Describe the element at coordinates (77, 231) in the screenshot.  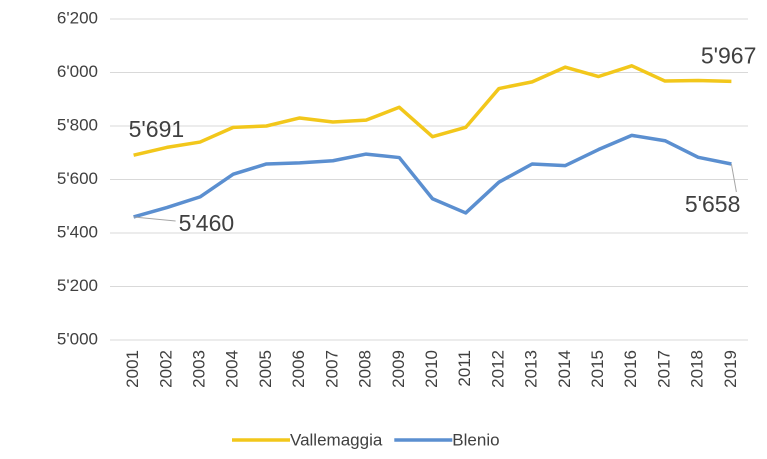
I see `y-tick-label: 5'400` at that location.